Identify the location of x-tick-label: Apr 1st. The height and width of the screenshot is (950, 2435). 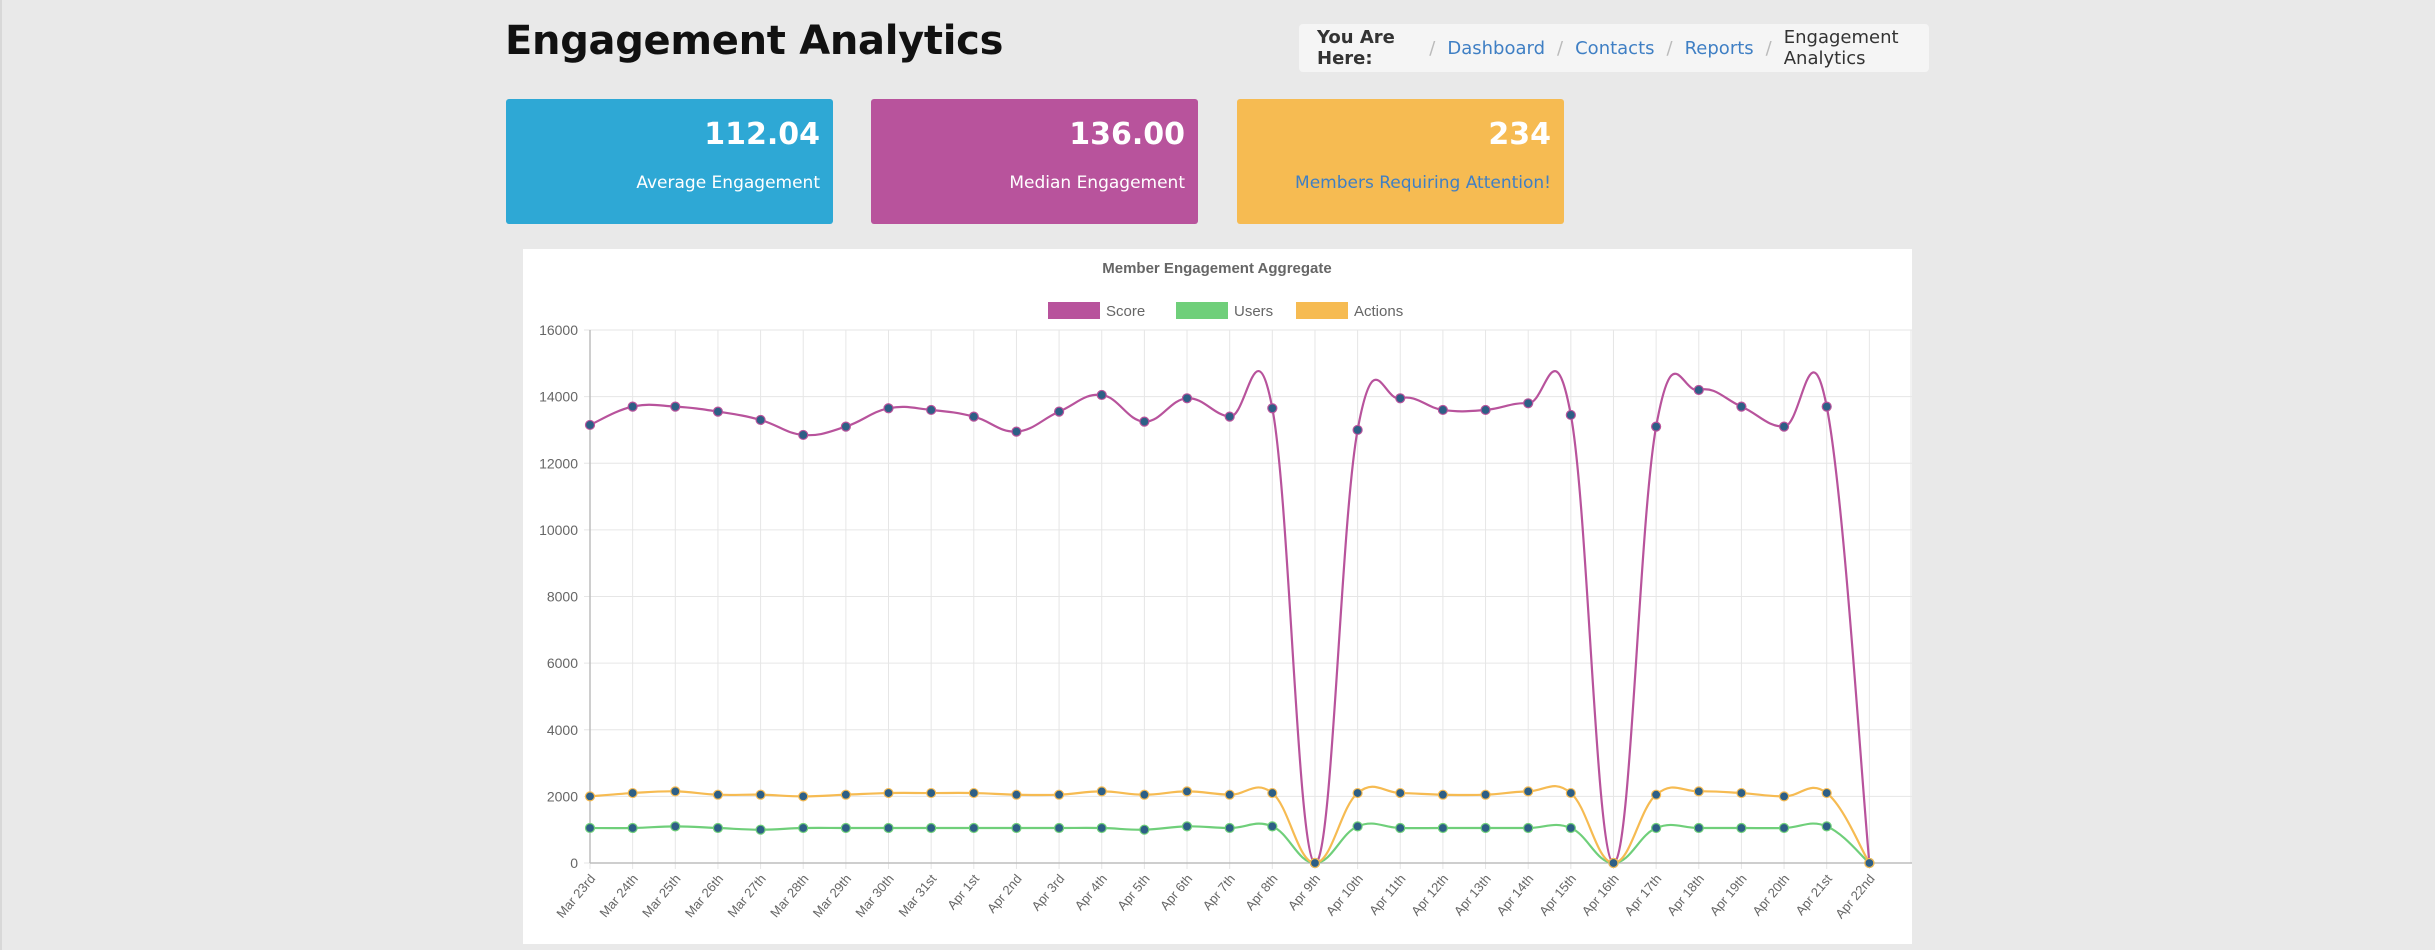
(963, 891).